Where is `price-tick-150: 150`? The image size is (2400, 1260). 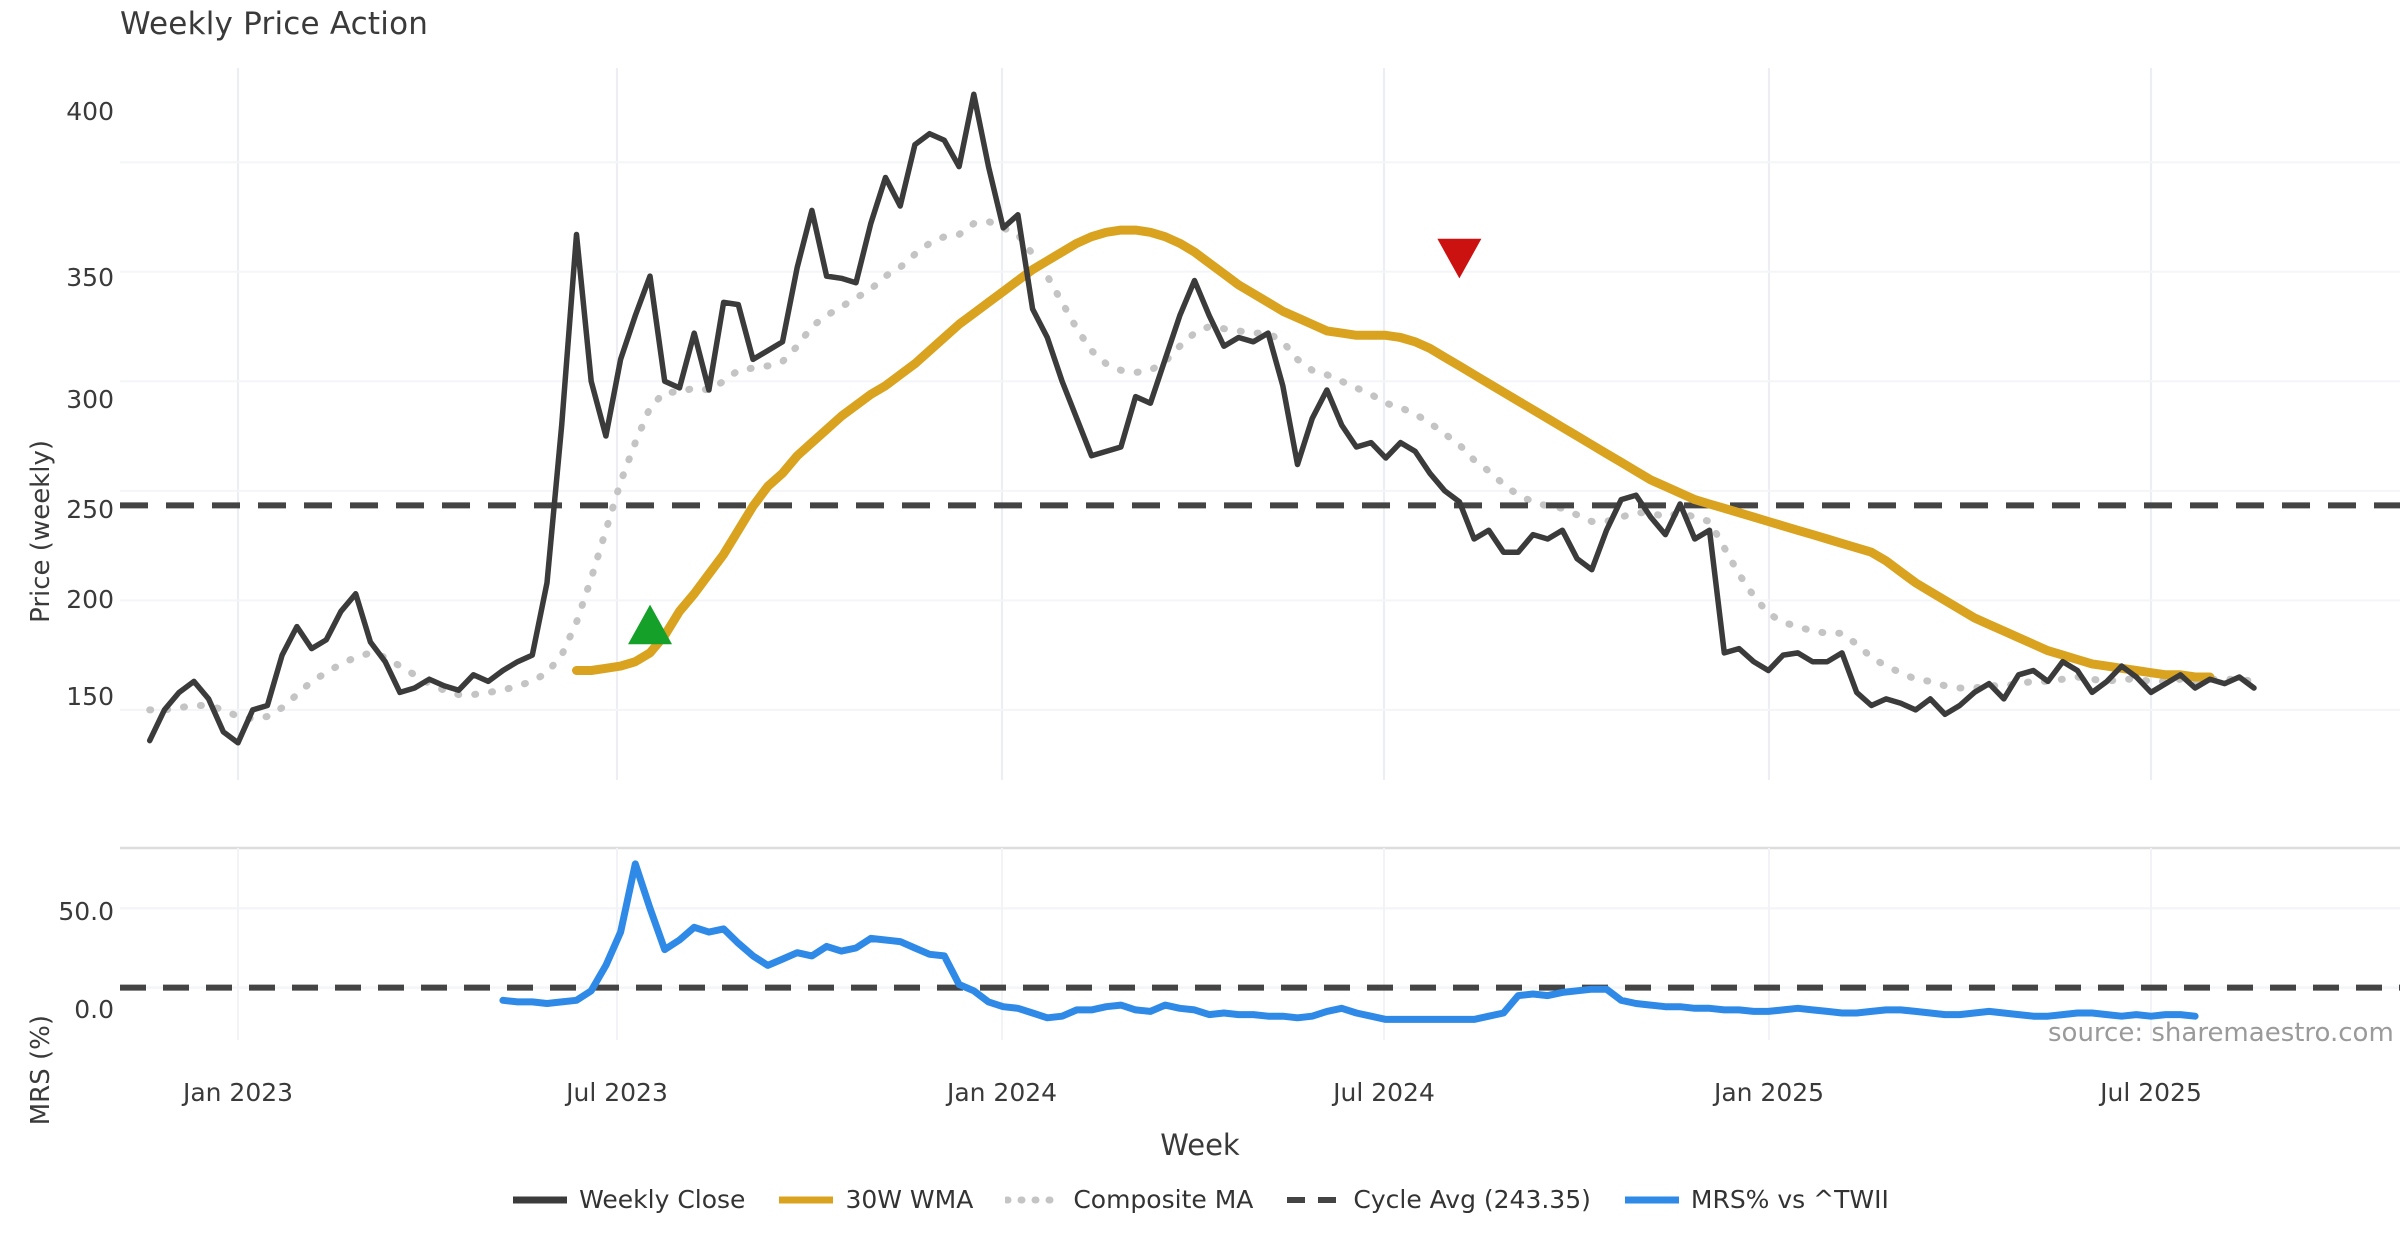 price-tick-150: 150 is located at coordinates (90, 696).